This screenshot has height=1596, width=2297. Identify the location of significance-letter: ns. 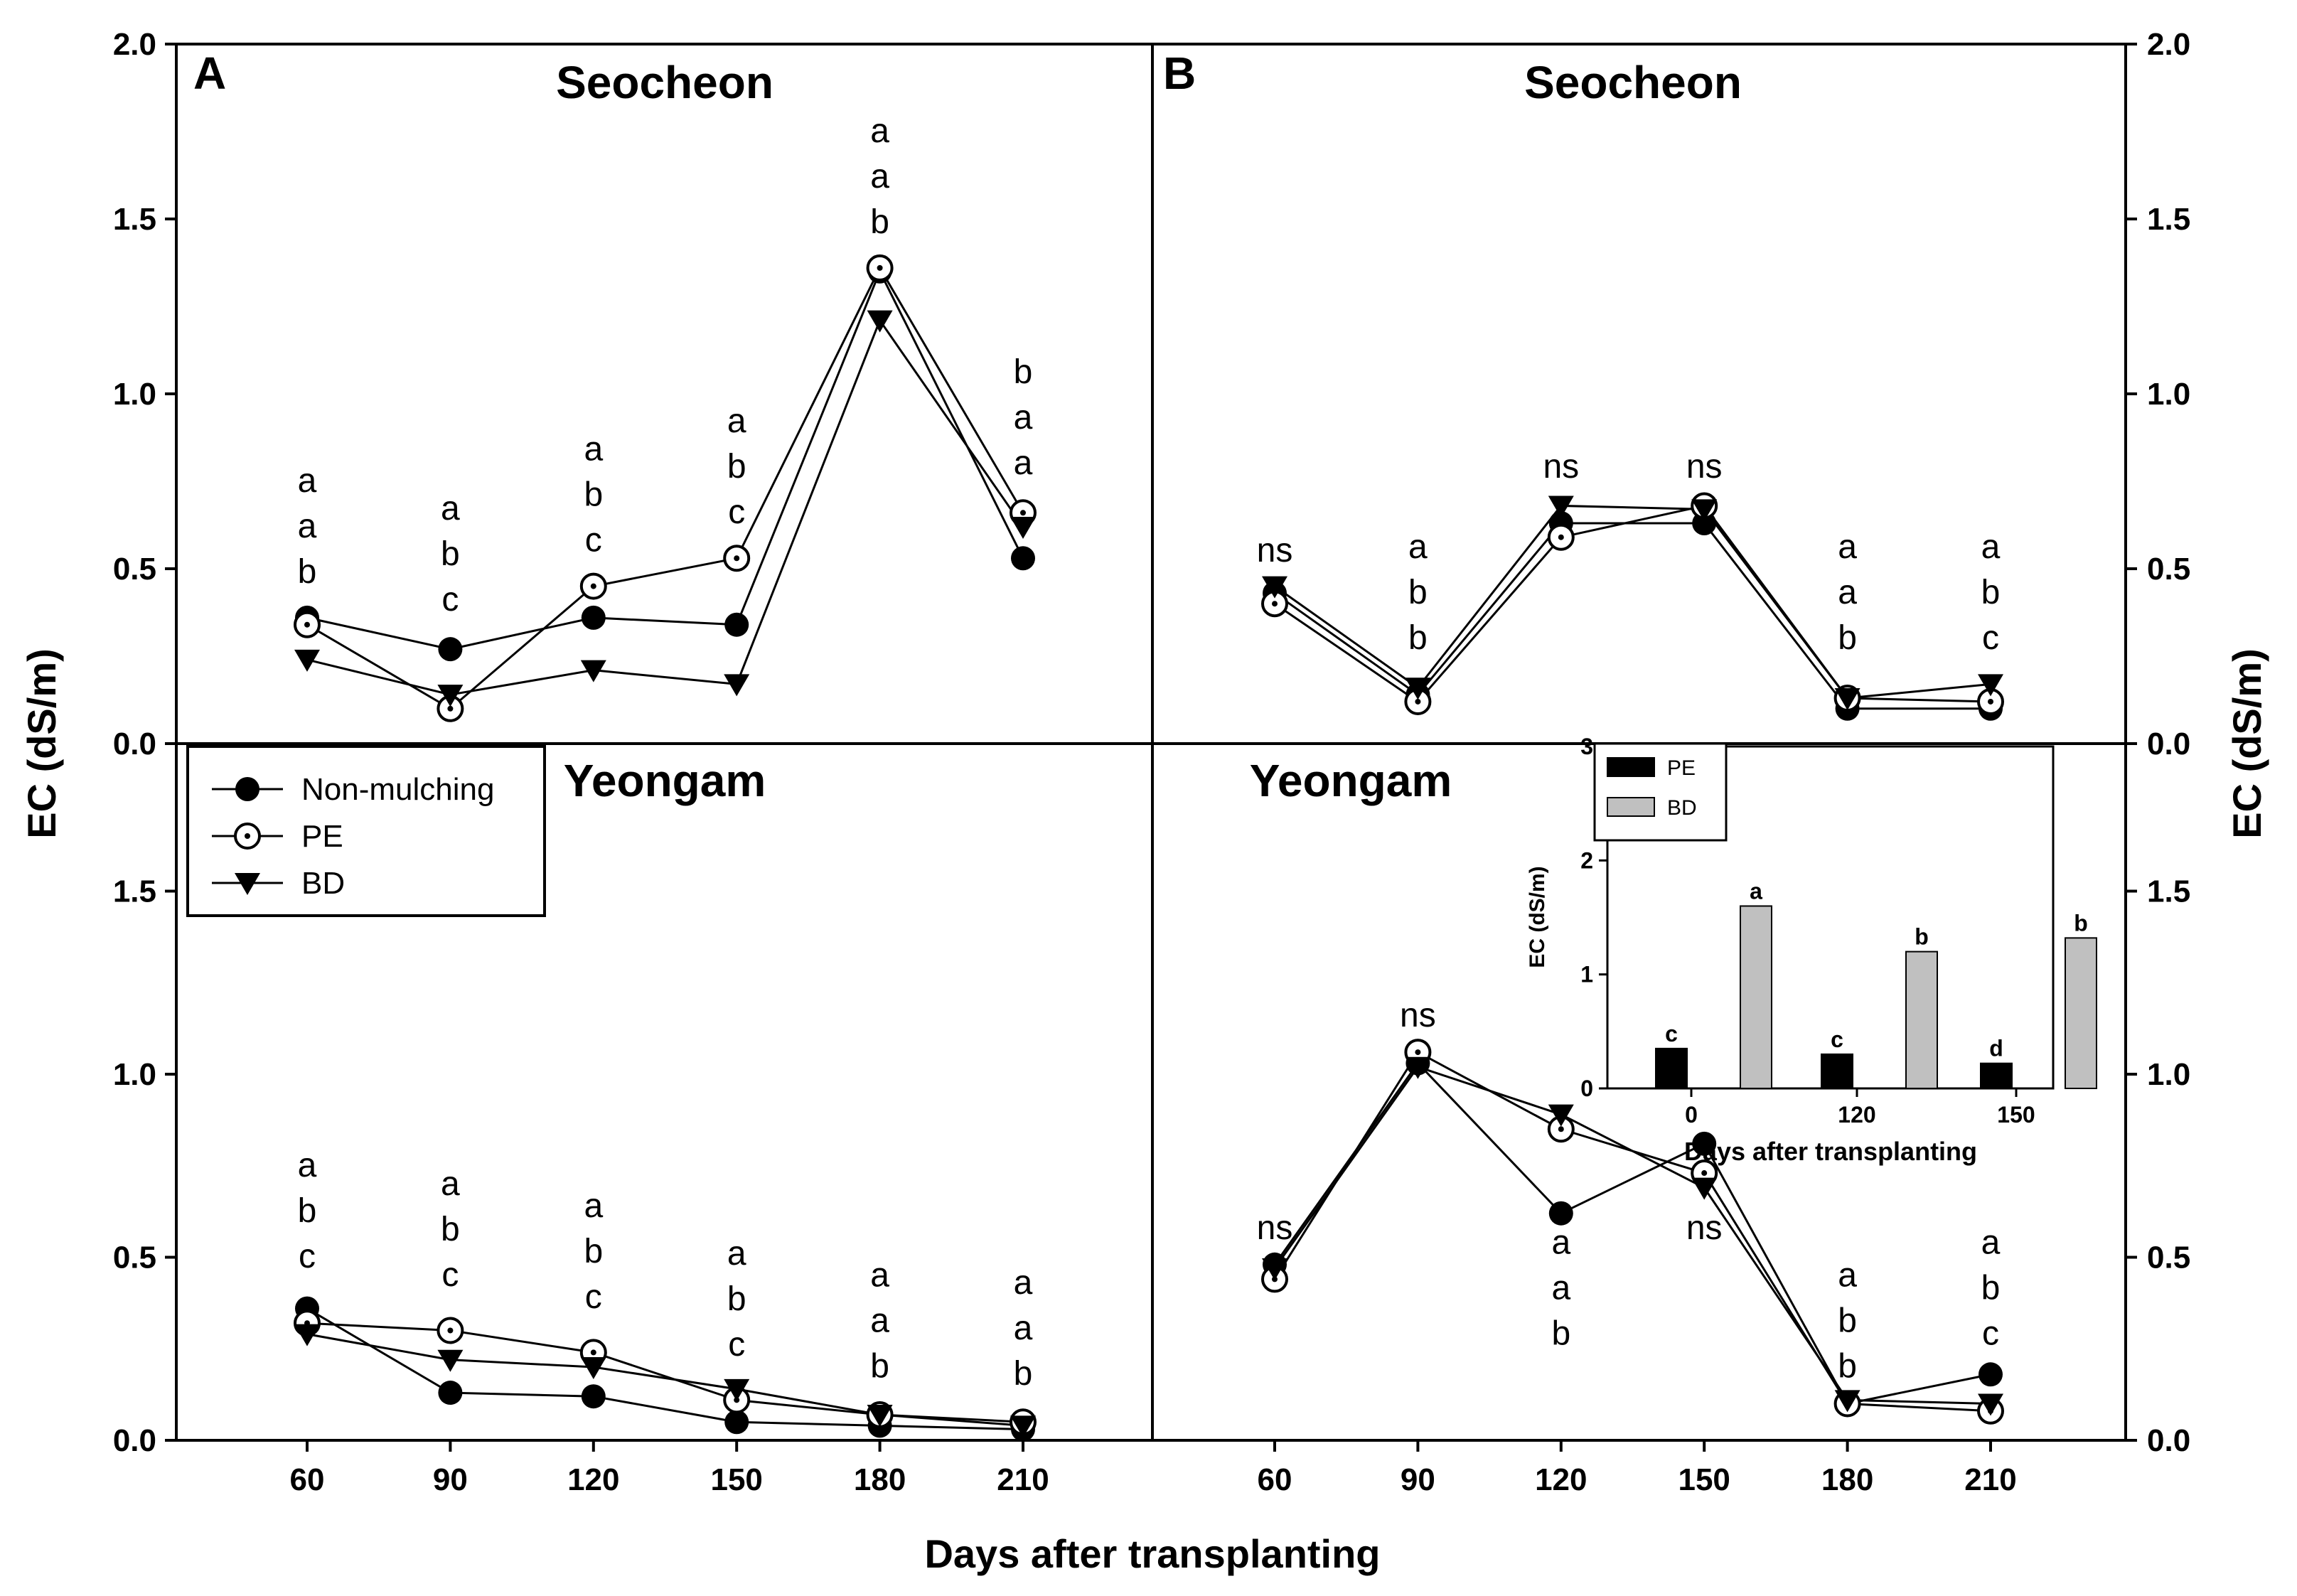
(1704, 467).